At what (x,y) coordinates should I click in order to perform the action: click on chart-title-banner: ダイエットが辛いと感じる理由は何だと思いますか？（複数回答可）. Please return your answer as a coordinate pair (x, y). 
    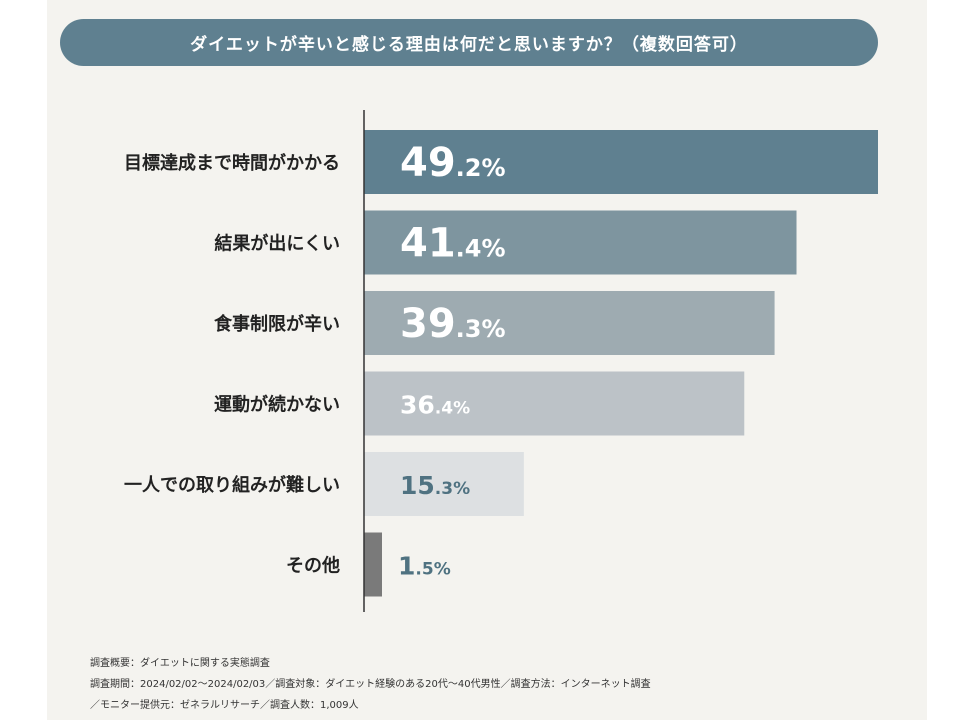
    Looking at the image, I should click on (469, 42).